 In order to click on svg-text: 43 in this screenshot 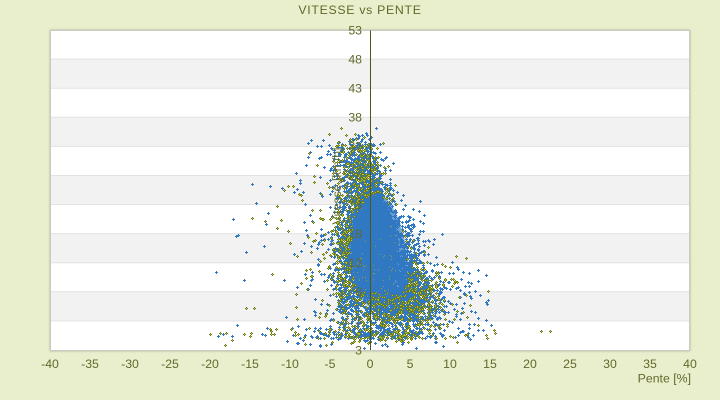, I will do `click(355, 89)`.